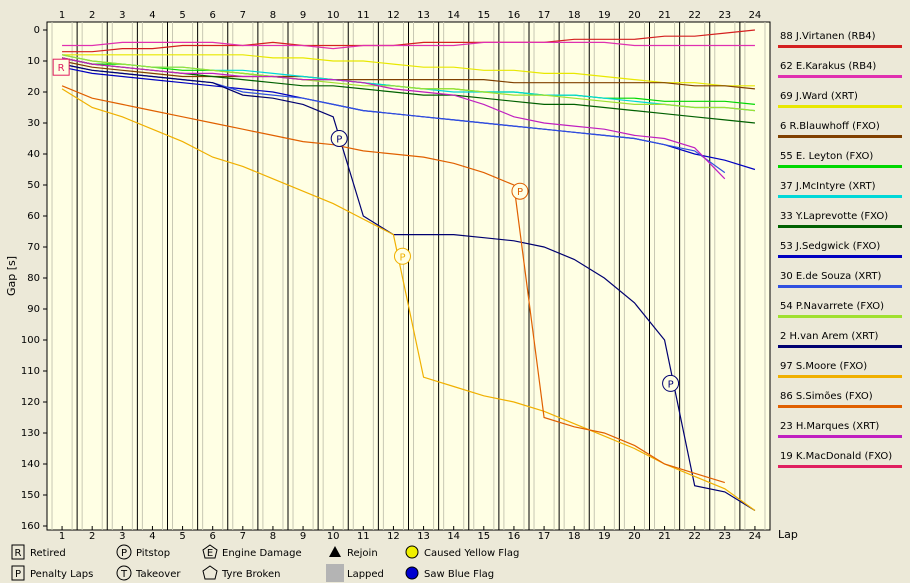 The height and width of the screenshot is (583, 910). I want to click on legend-label: 37 J.McIntyre (XRT), so click(828, 186).